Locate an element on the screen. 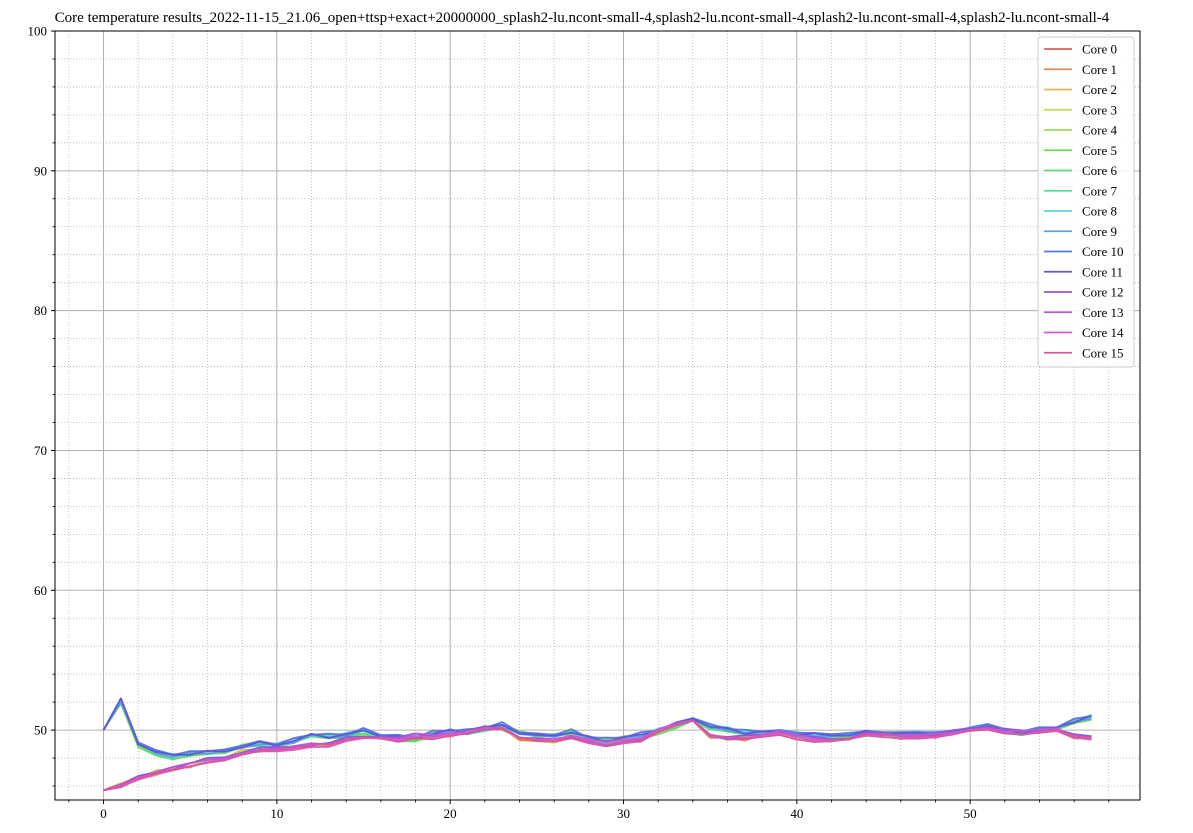  y-tick-label: 70 is located at coordinates (40, 450).